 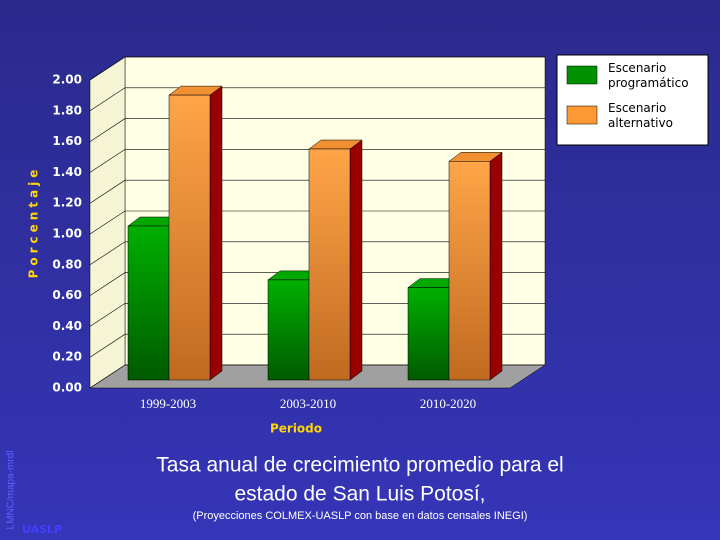 I want to click on y-tick-label: 1.40, so click(x=67, y=172).